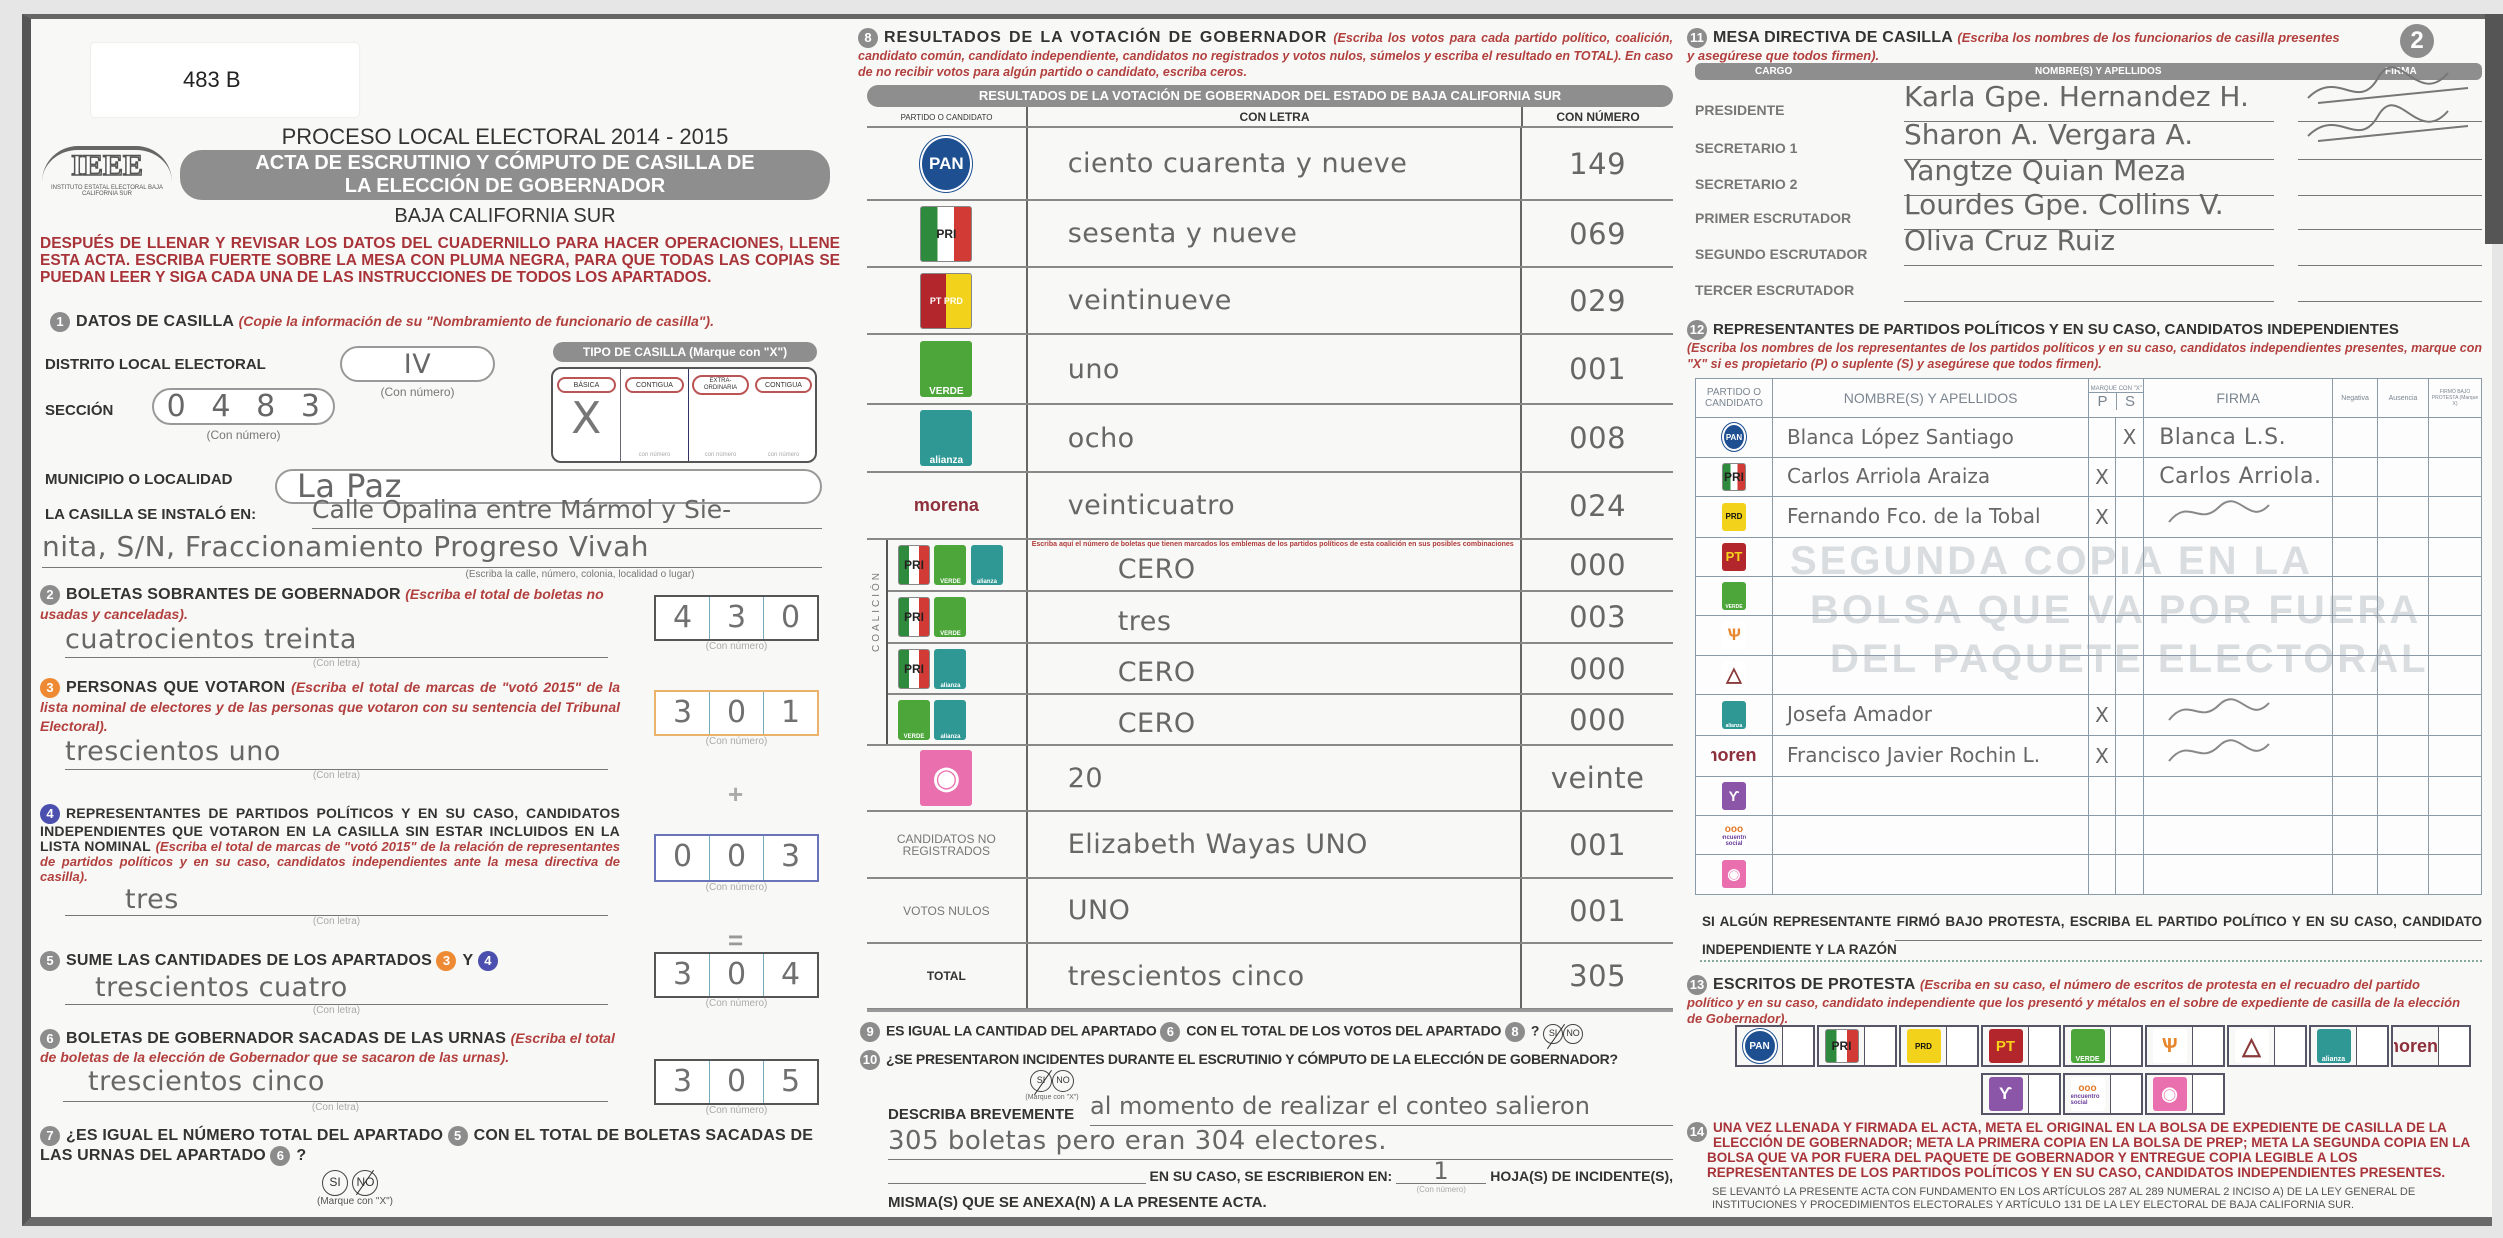  What do you see at coordinates (790, 856) in the screenshot?
I see `digit: 3` at bounding box center [790, 856].